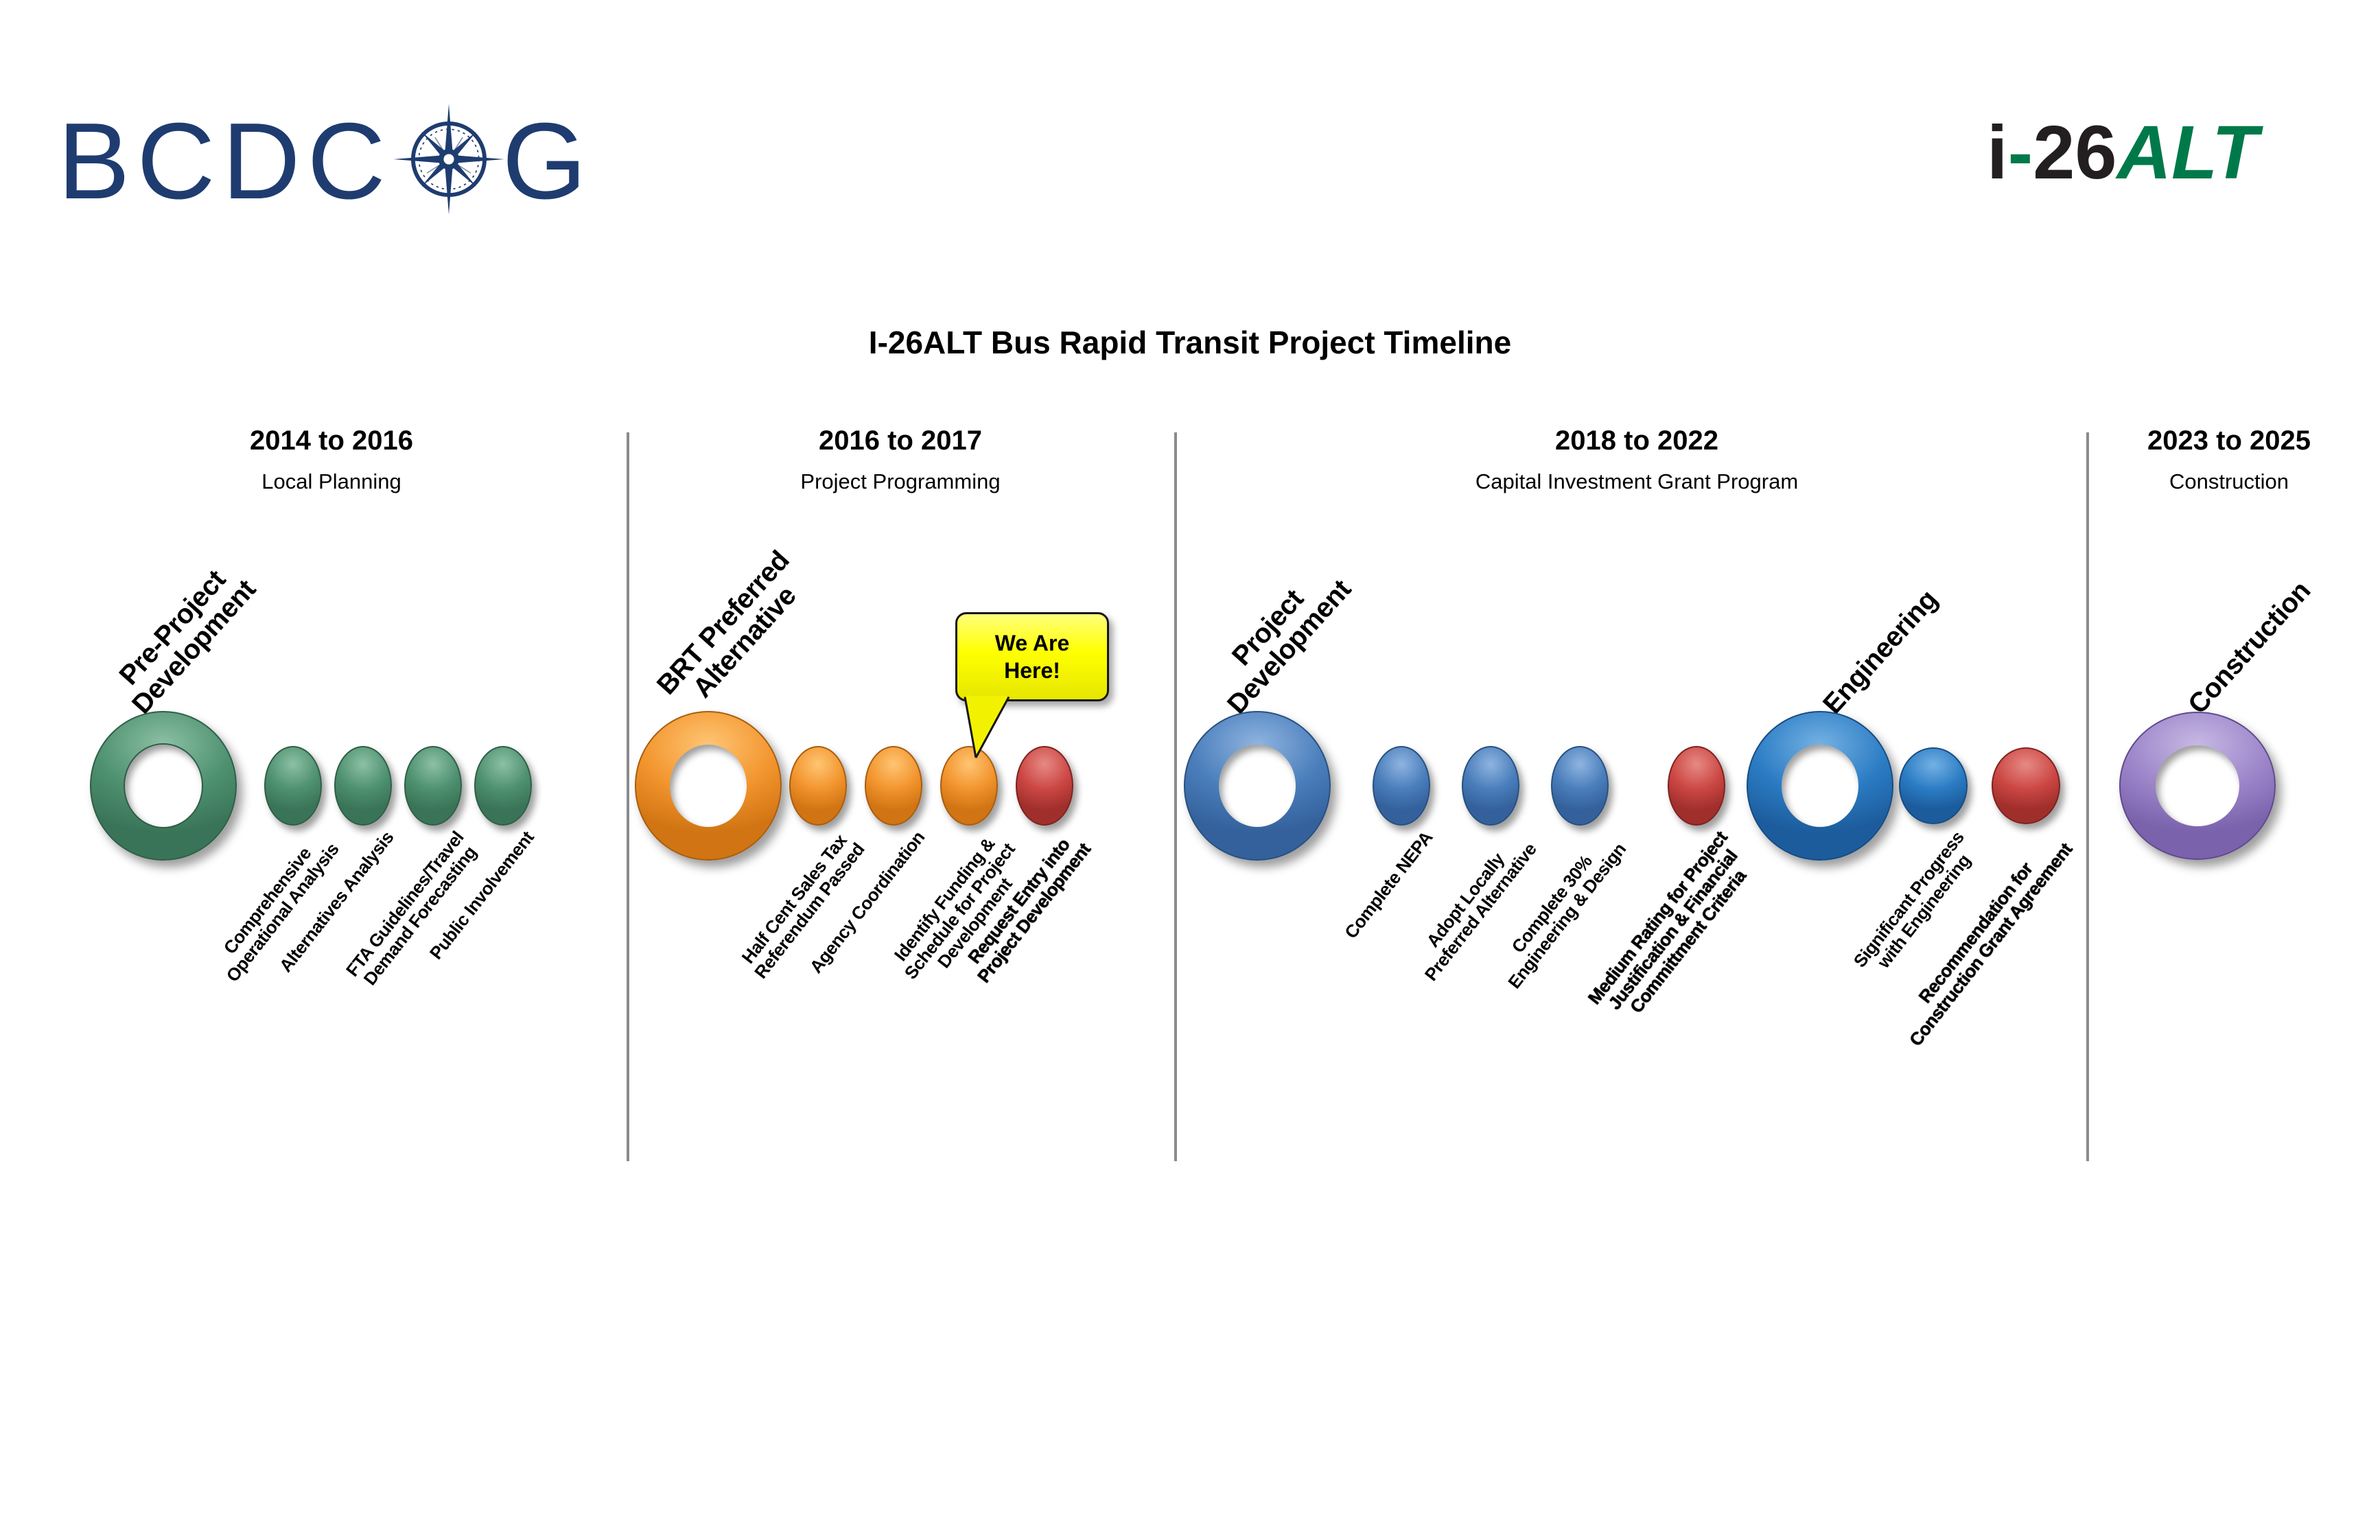 The image size is (2380, 1540). Describe the element at coordinates (818, 786) in the screenshot. I see `milestone-dot-half-cent-sales-tax` at that location.